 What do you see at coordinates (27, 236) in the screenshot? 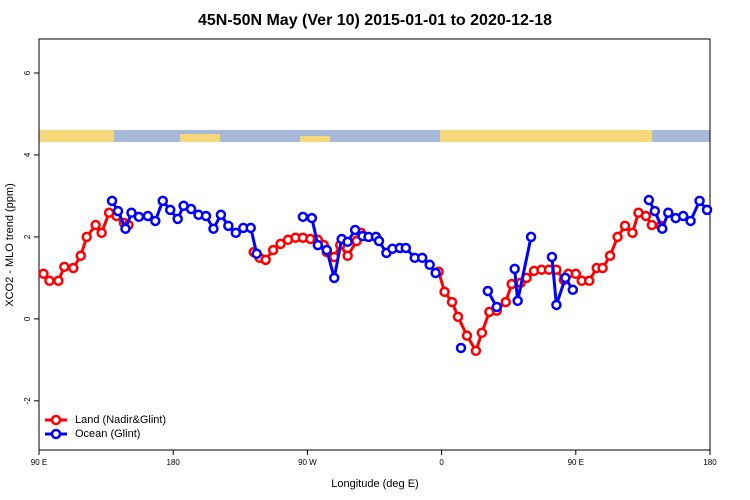
I see `y-tick-label: 2` at bounding box center [27, 236].